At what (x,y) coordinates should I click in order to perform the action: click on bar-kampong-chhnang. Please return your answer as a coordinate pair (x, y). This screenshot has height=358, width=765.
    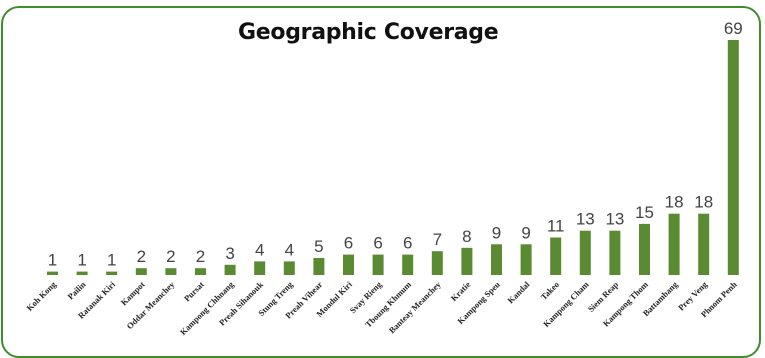
    Looking at the image, I should click on (230, 269).